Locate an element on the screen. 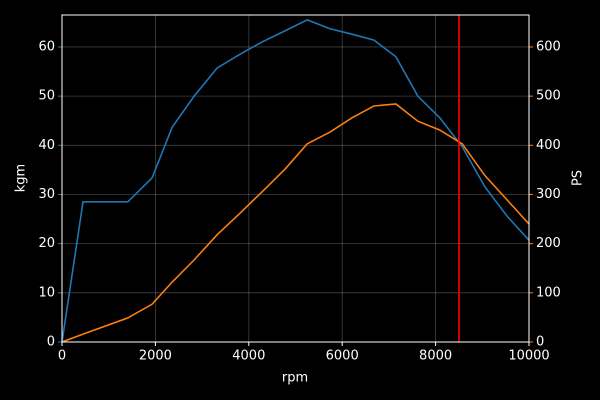 The height and width of the screenshot is (400, 600). y-tick-label: 10 is located at coordinates (46, 292).